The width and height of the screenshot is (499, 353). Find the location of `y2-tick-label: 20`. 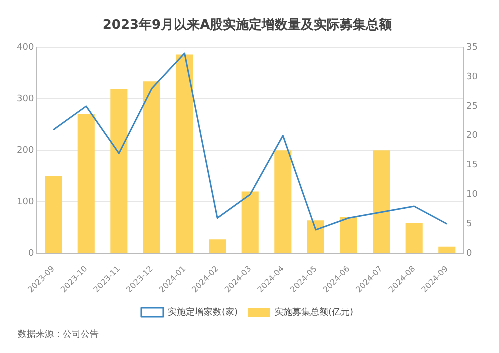

y2-tick-label: 20 is located at coordinates (472, 136).